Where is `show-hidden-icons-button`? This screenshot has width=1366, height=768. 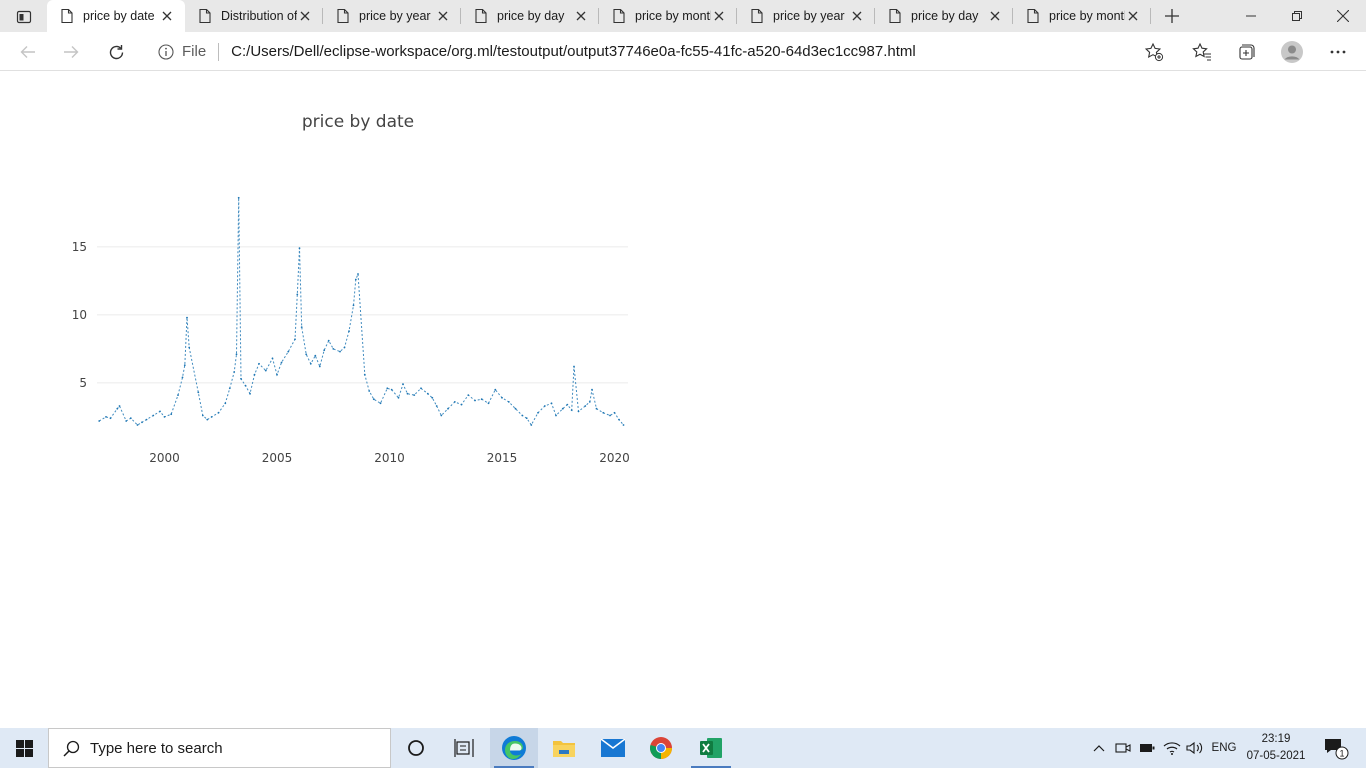
show-hidden-icons-button is located at coordinates (1099, 748).